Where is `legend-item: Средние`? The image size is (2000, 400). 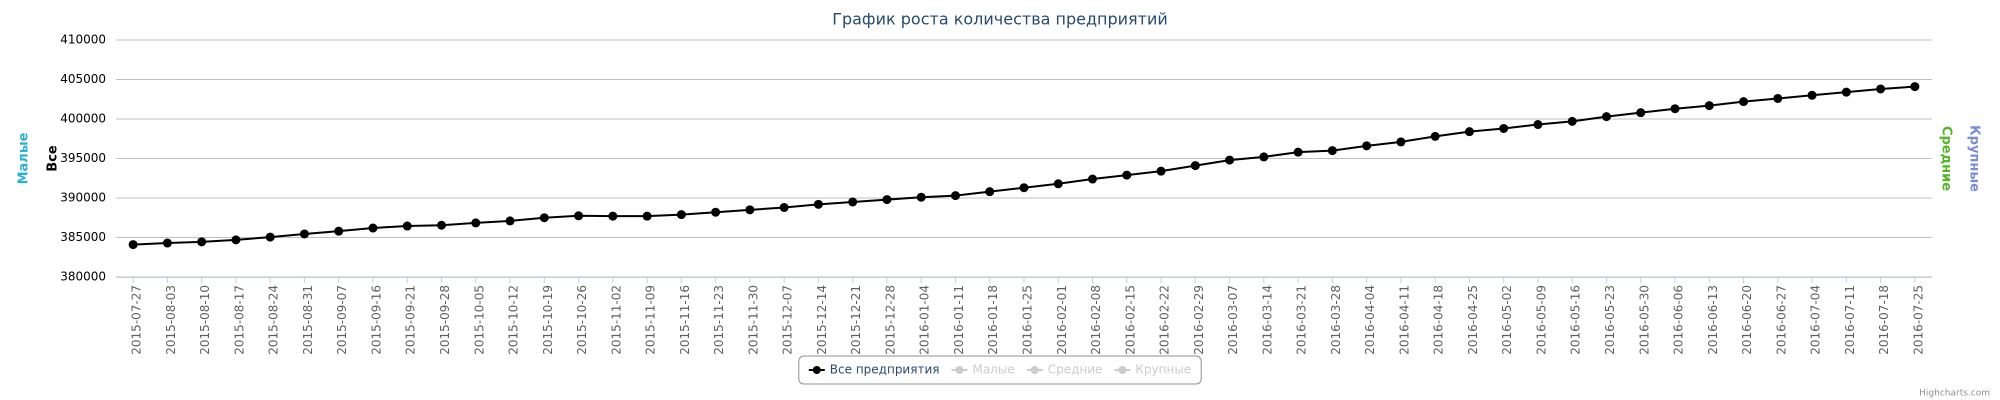
legend-item: Средние is located at coordinates (1064, 370).